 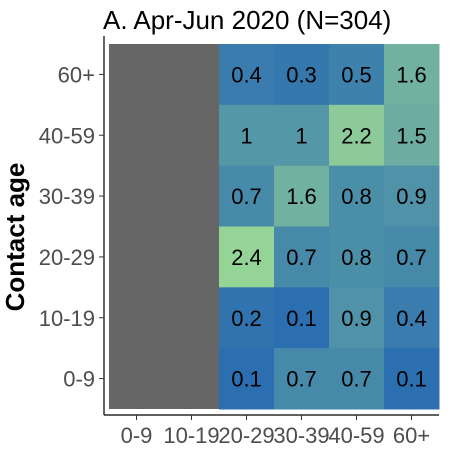 I want to click on cell-value-label: 0.5, so click(x=356, y=74).